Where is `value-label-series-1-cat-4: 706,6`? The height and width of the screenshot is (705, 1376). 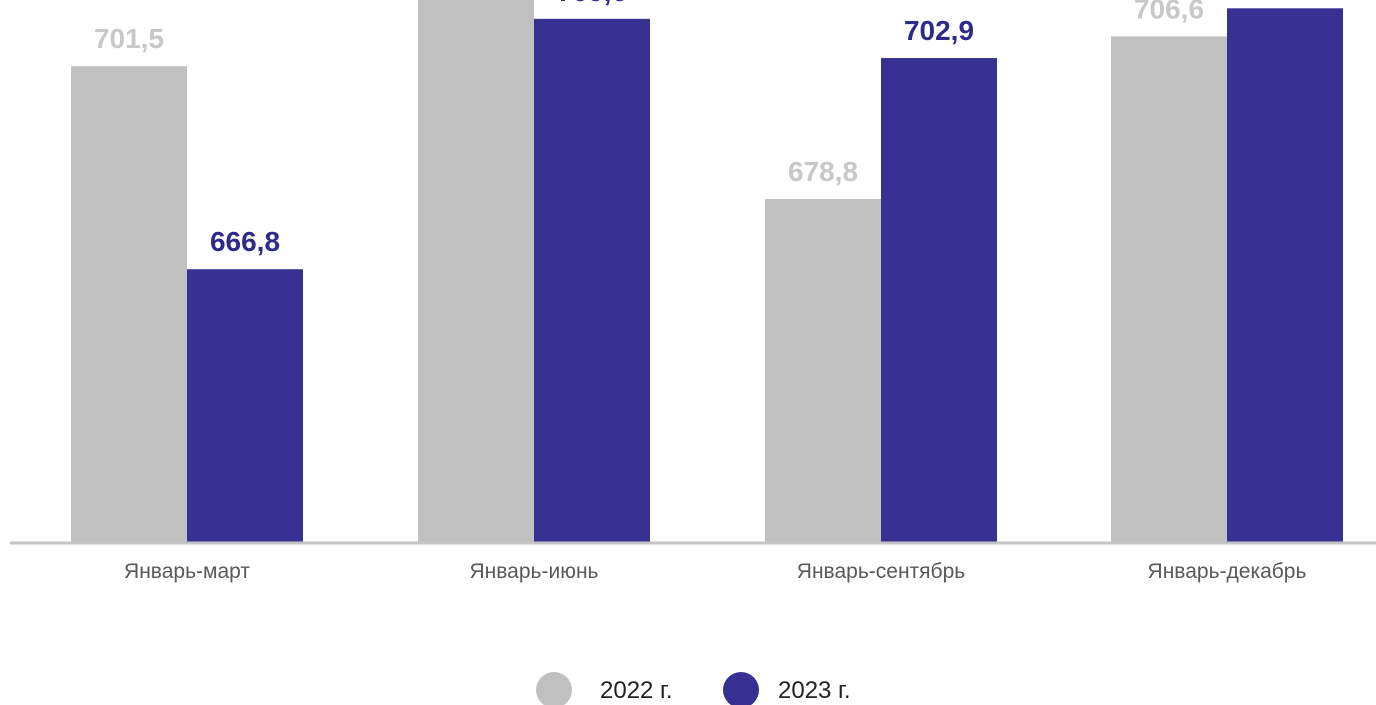
value-label-series-1-cat-4: 706,6 is located at coordinates (1169, 12).